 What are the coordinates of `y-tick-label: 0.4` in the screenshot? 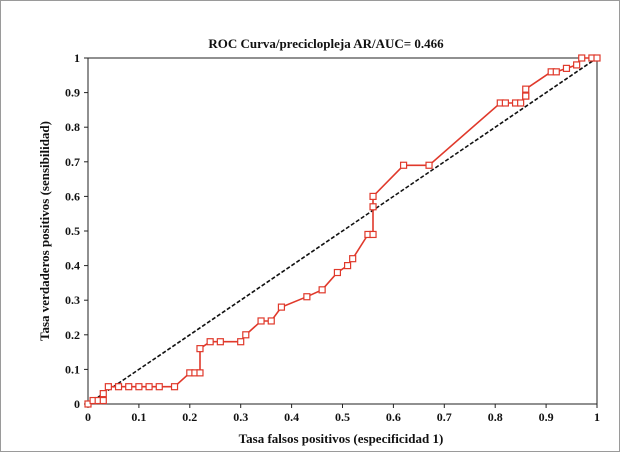 It's located at (72, 266).